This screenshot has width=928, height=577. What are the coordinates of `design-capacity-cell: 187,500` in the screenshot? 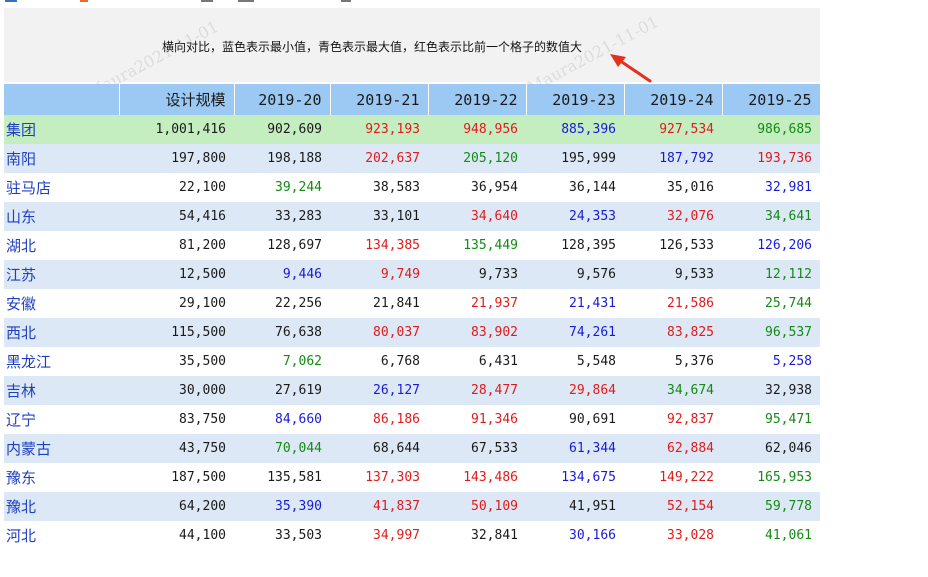 It's located at (198, 477).